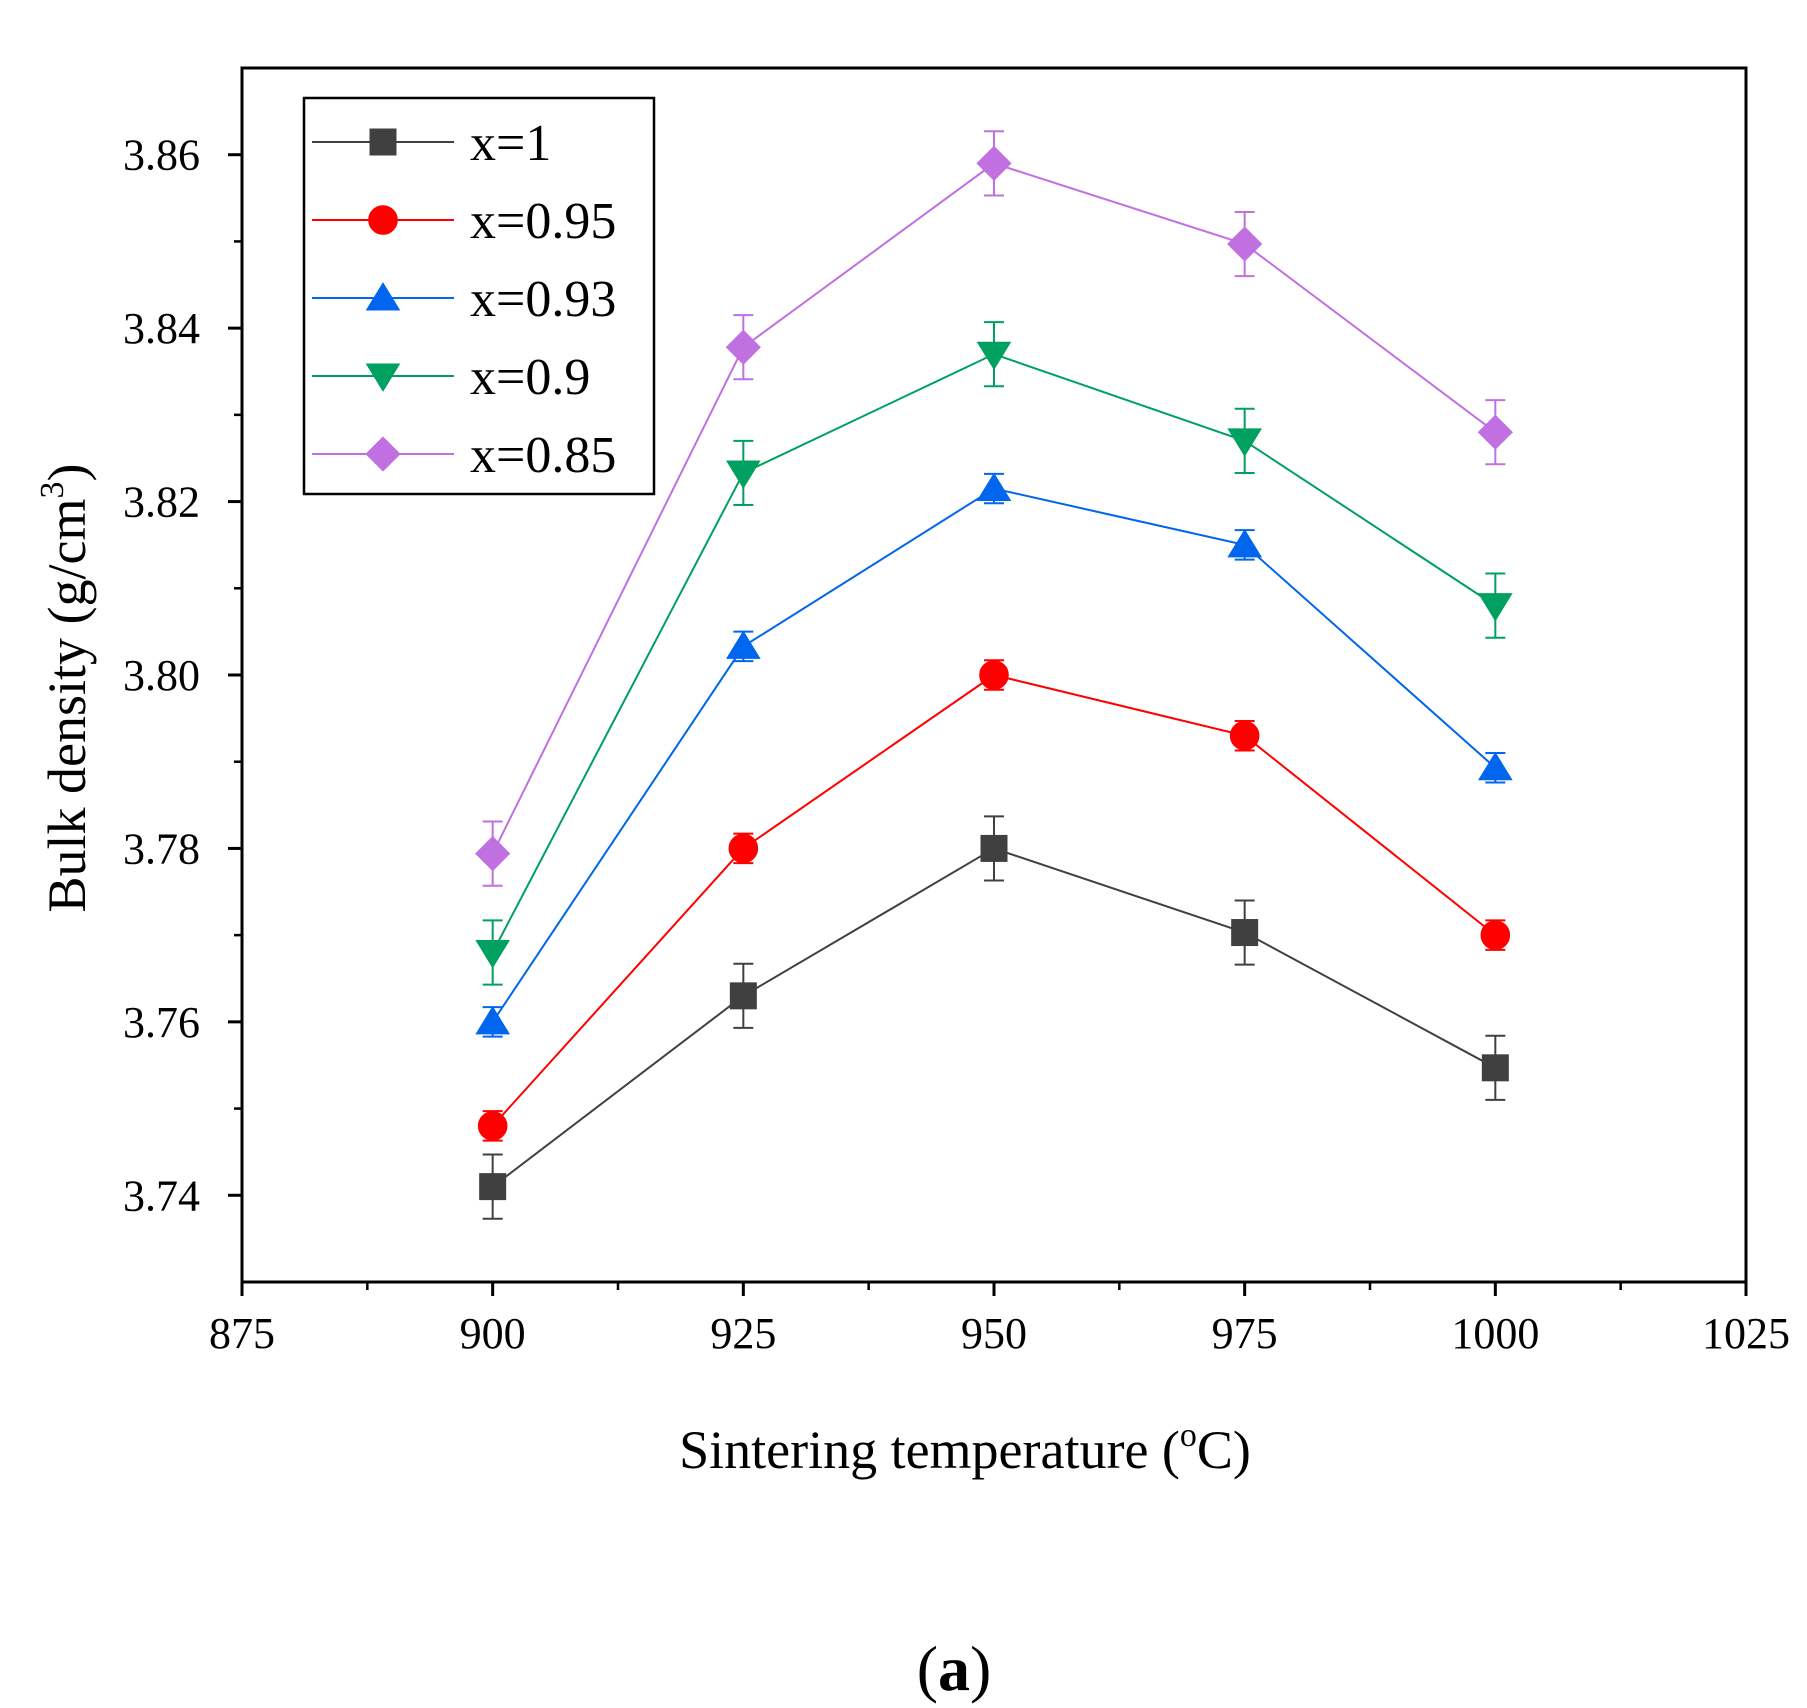 The image size is (1807, 1708). I want to click on legend-box, so click(479, 296).